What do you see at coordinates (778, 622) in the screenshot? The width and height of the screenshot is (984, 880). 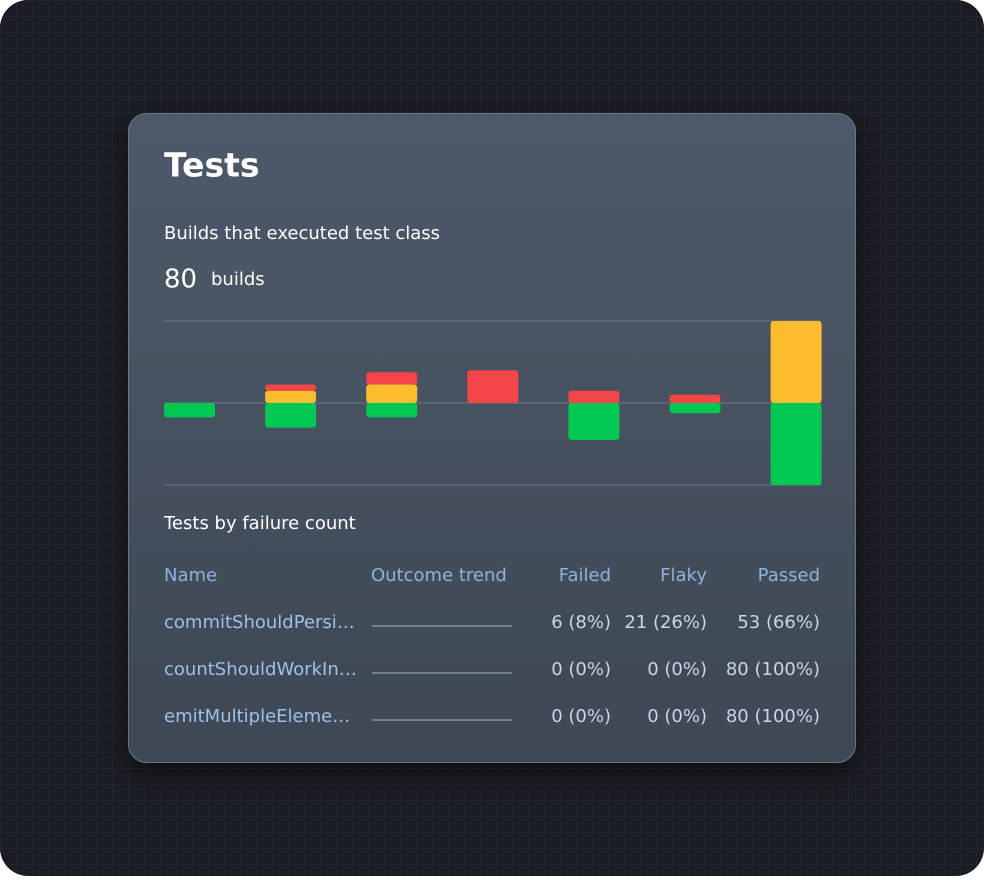 I see `cell-passed: 53 (66%)` at bounding box center [778, 622].